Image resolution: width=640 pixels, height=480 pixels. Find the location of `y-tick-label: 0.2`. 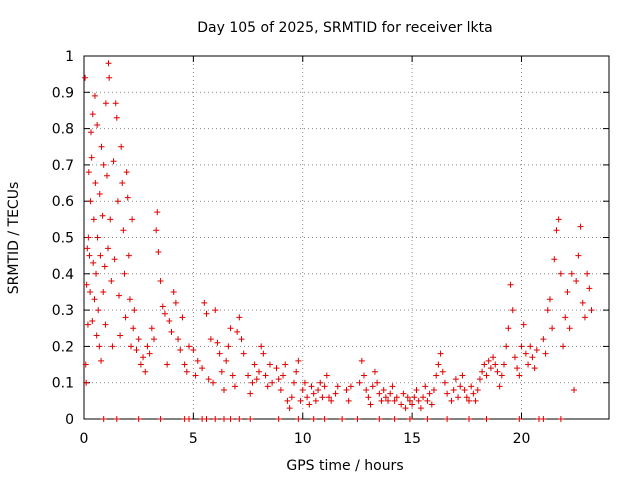

y-tick-label: 0.2 is located at coordinates (63, 347).